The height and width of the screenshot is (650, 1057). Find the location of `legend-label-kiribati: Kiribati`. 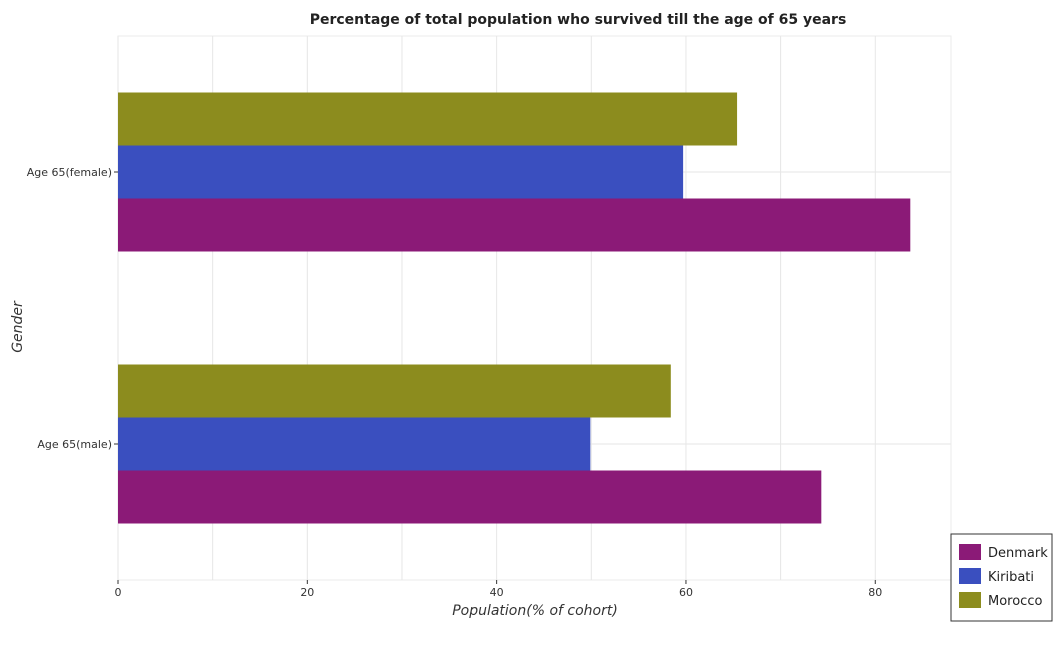

legend-label-kiribati: Kiribati is located at coordinates (1011, 577).